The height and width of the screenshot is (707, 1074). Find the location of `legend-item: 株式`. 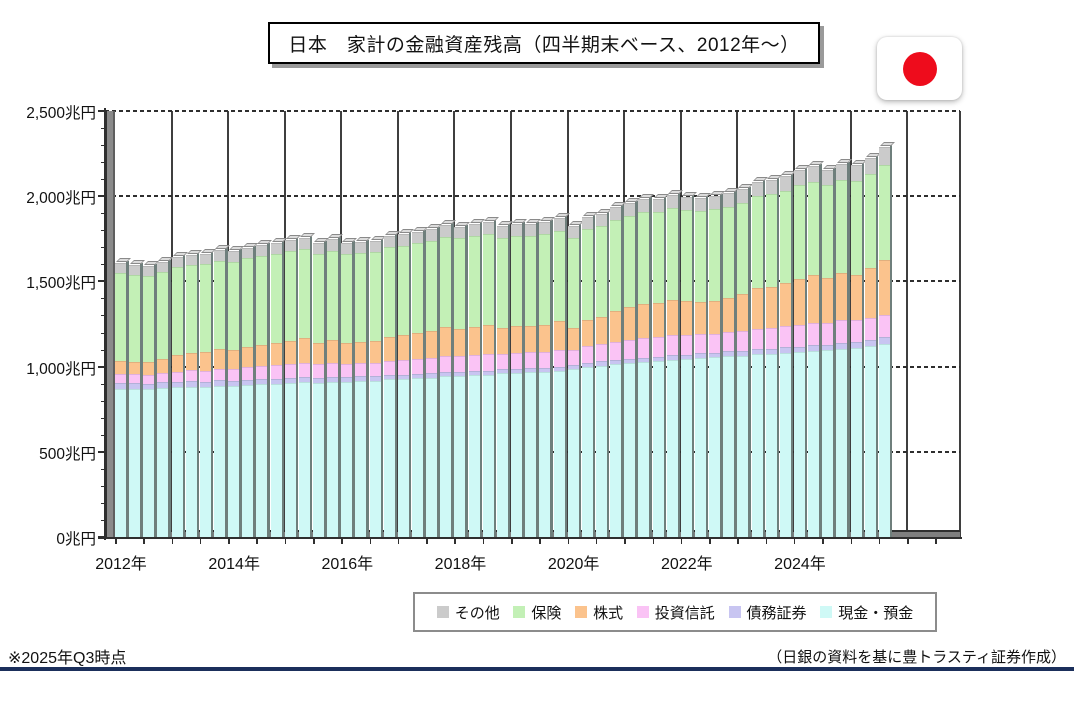

legend-item: 株式 is located at coordinates (599, 612).